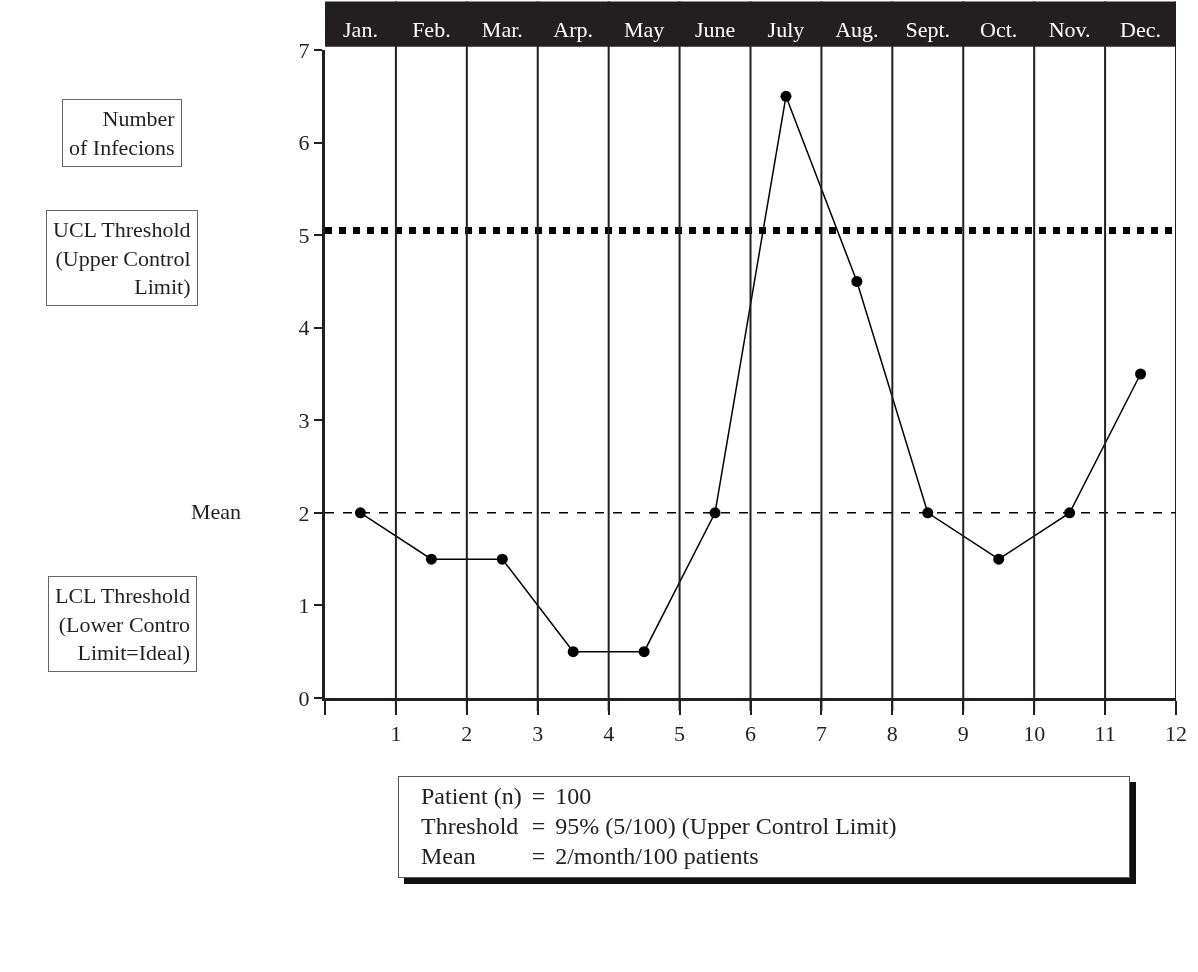 This screenshot has width=1198, height=972. Describe the element at coordinates (304, 513) in the screenshot. I see `y-tick-label: 2` at that location.